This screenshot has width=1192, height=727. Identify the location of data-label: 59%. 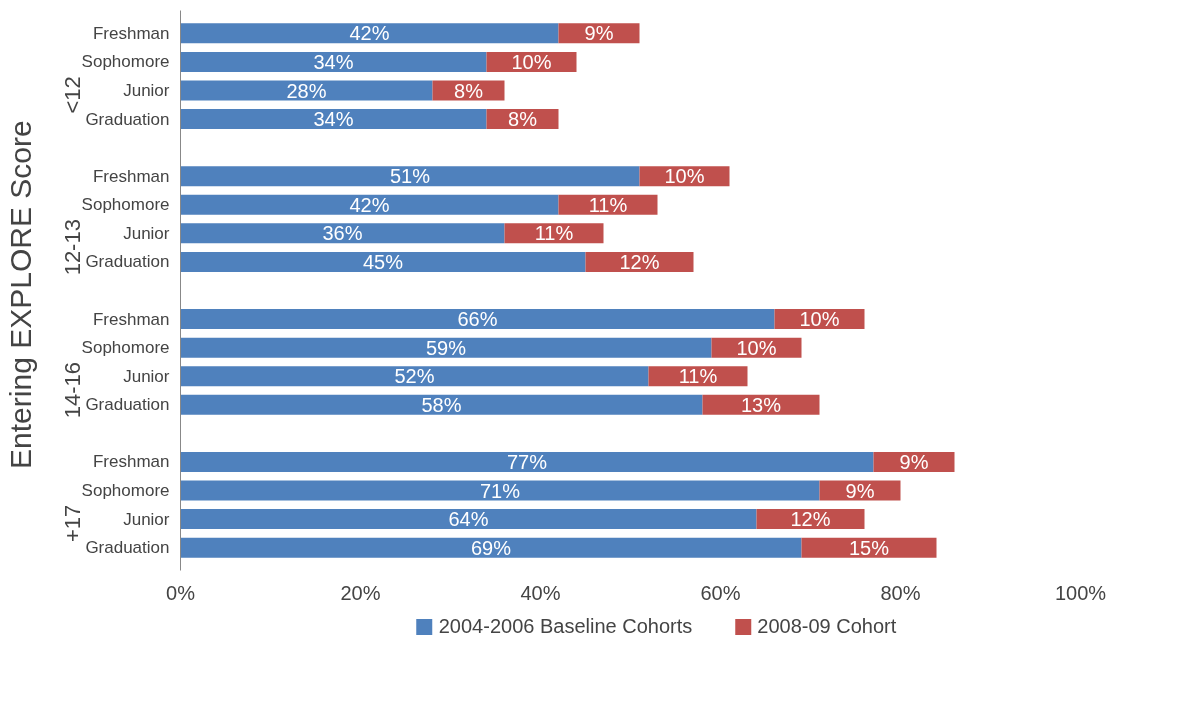
(446, 347).